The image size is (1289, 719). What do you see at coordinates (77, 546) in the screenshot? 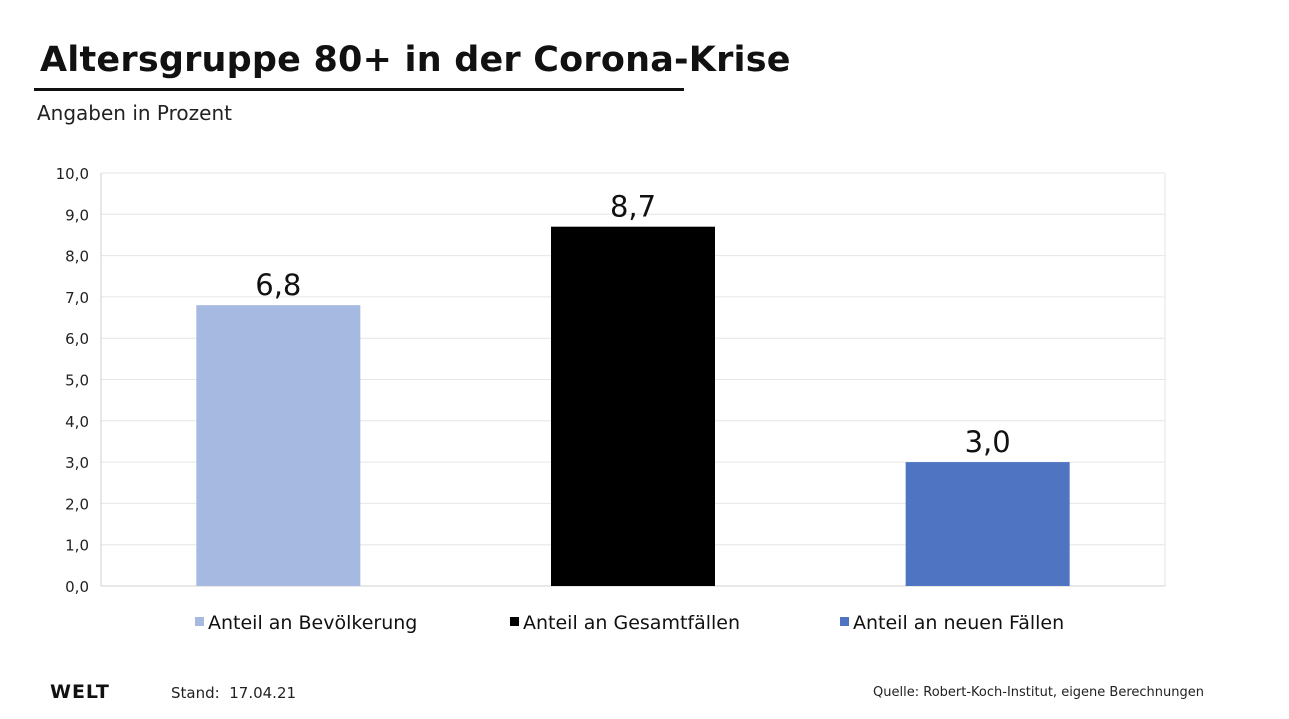
I see `y-tick-label: 1,0` at bounding box center [77, 546].